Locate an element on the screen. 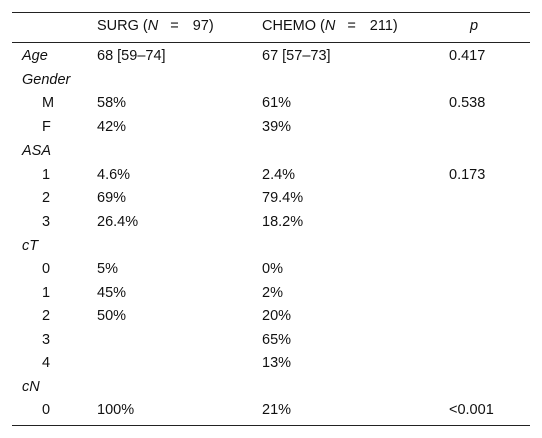 The width and height of the screenshot is (542, 438). surg-value: 45% is located at coordinates (112, 293).